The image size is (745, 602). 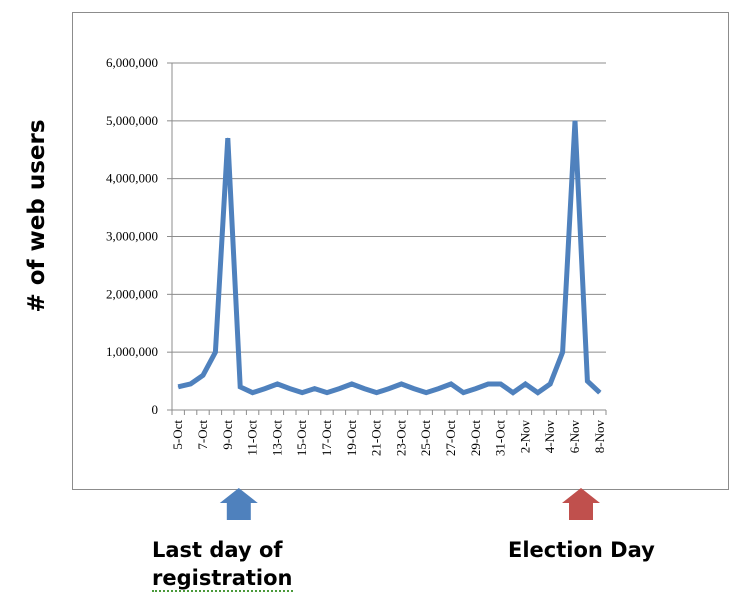 What do you see at coordinates (222, 564) in the screenshot?
I see `registration-caption: Last day of registration` at bounding box center [222, 564].